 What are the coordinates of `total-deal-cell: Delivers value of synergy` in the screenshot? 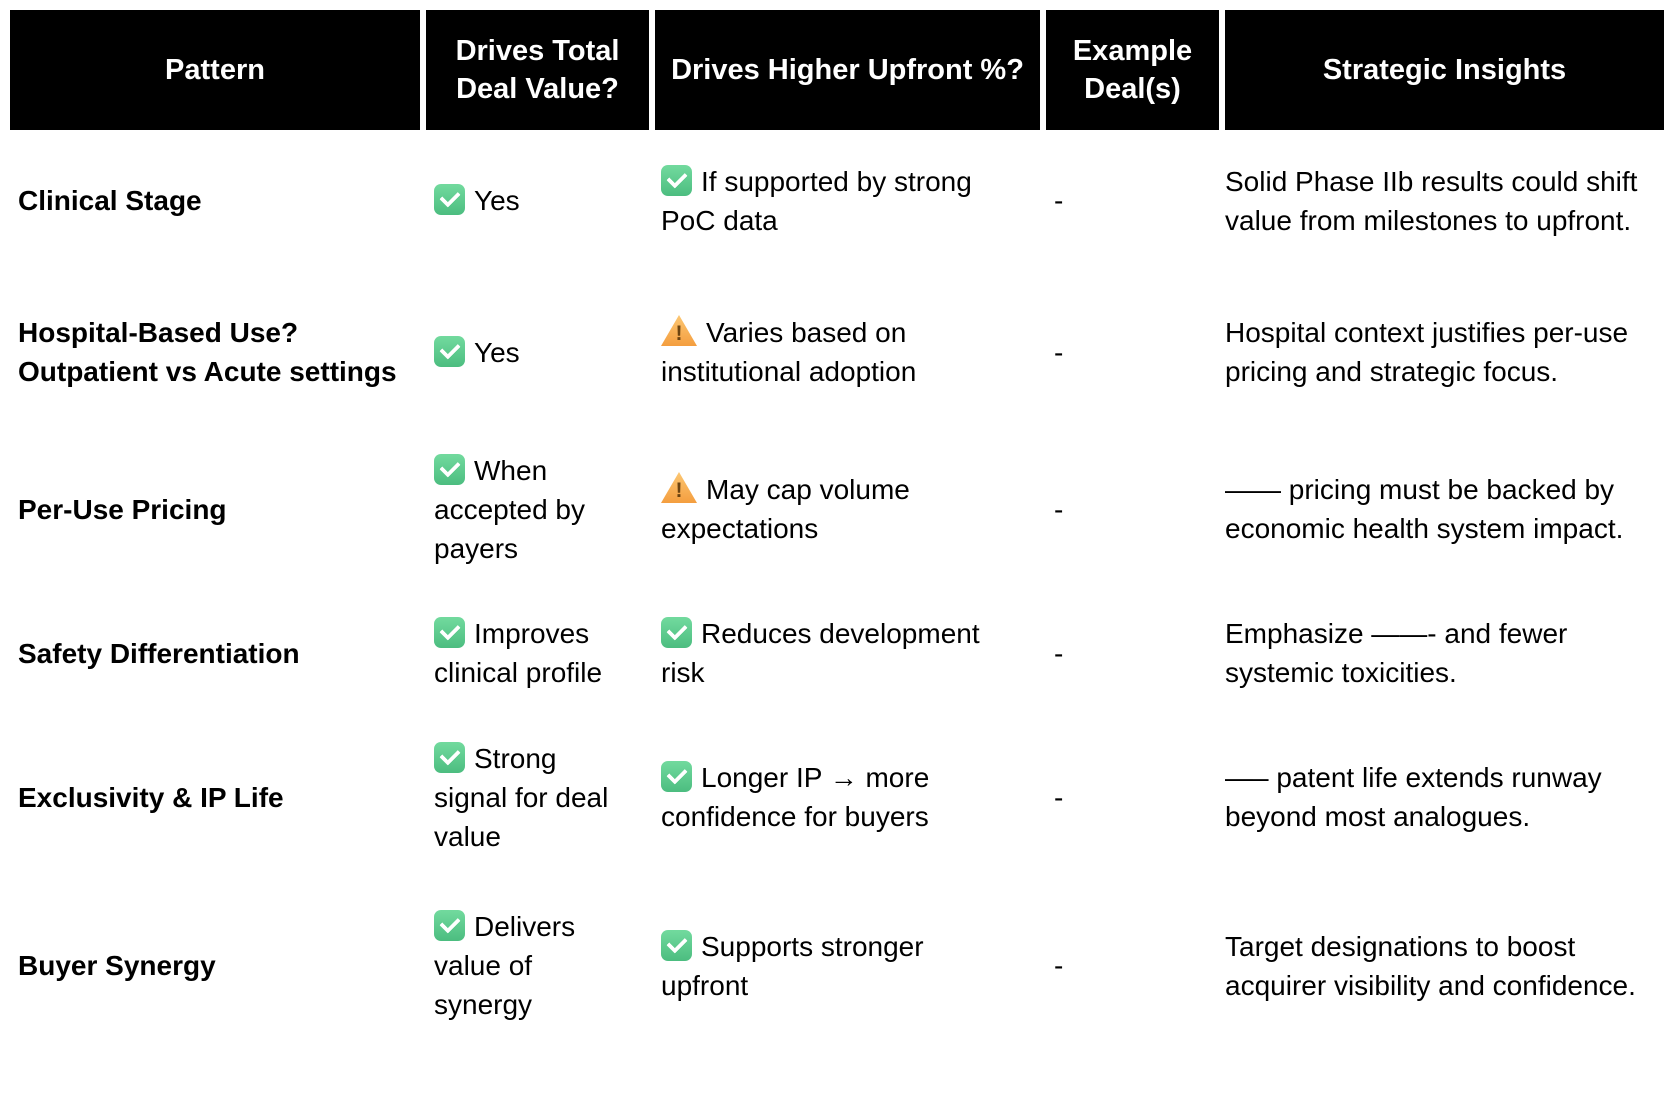 It's located at (537, 965).